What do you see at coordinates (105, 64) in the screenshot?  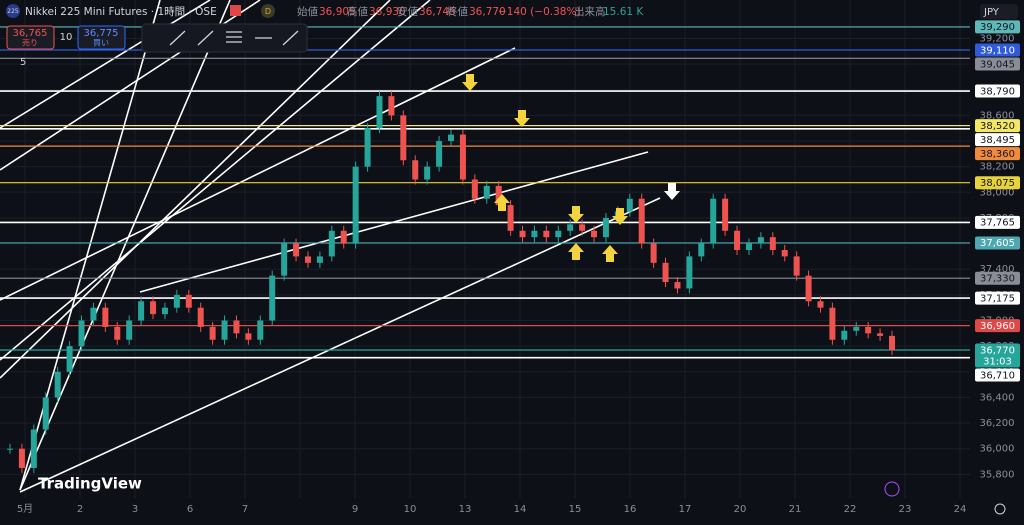 I see `trend-line` at bounding box center [105, 64].